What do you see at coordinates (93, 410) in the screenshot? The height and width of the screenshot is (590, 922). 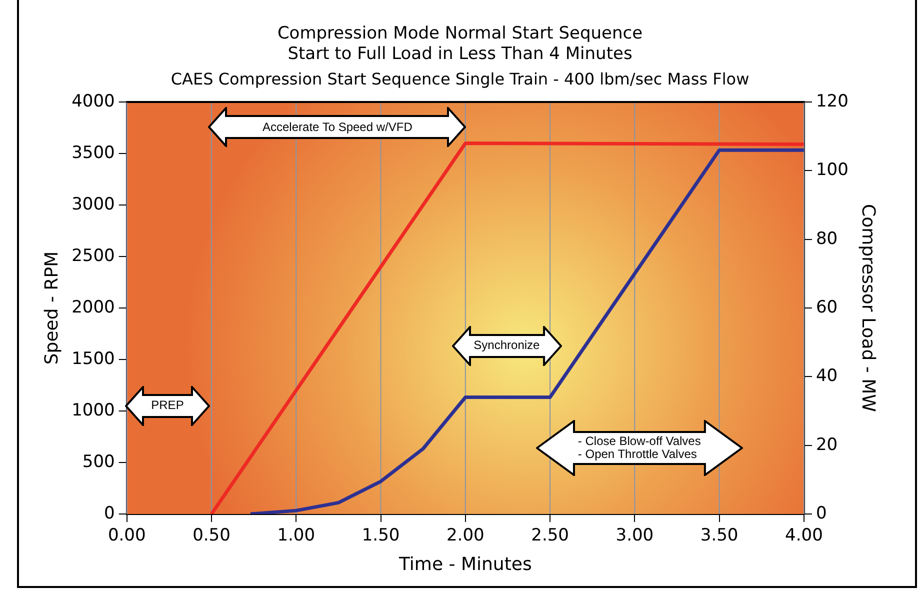 I see `y-tick-label: 1000` at bounding box center [93, 410].